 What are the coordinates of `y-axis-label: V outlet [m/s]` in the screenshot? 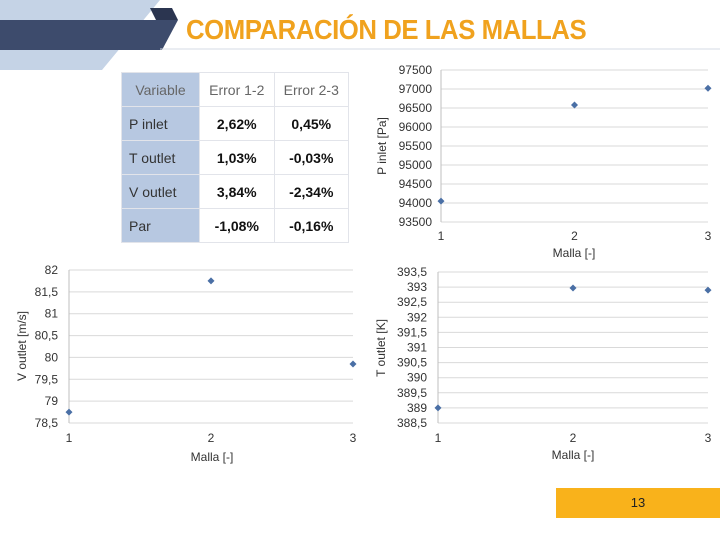 It's located at (22, 346).